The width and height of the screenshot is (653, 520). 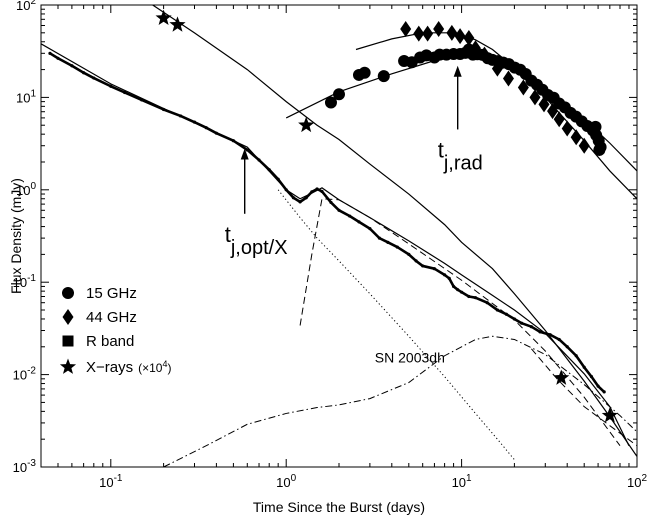 What do you see at coordinates (339, 507) in the screenshot?
I see `x-axis-title: Time Since the Burst (days)` at bounding box center [339, 507].